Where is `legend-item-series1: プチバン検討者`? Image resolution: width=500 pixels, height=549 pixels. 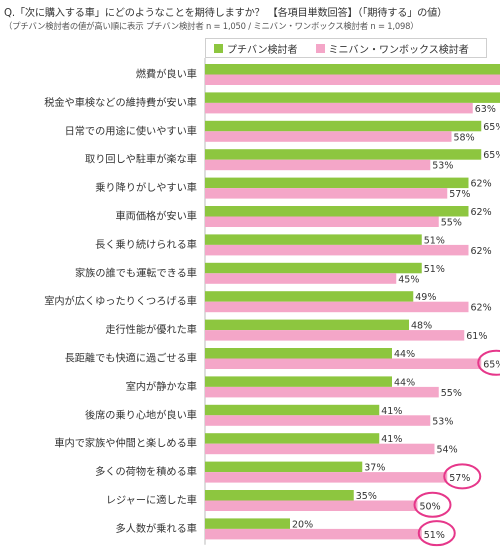 legend-item-series1: プチバン検討者 is located at coordinates (256, 48).